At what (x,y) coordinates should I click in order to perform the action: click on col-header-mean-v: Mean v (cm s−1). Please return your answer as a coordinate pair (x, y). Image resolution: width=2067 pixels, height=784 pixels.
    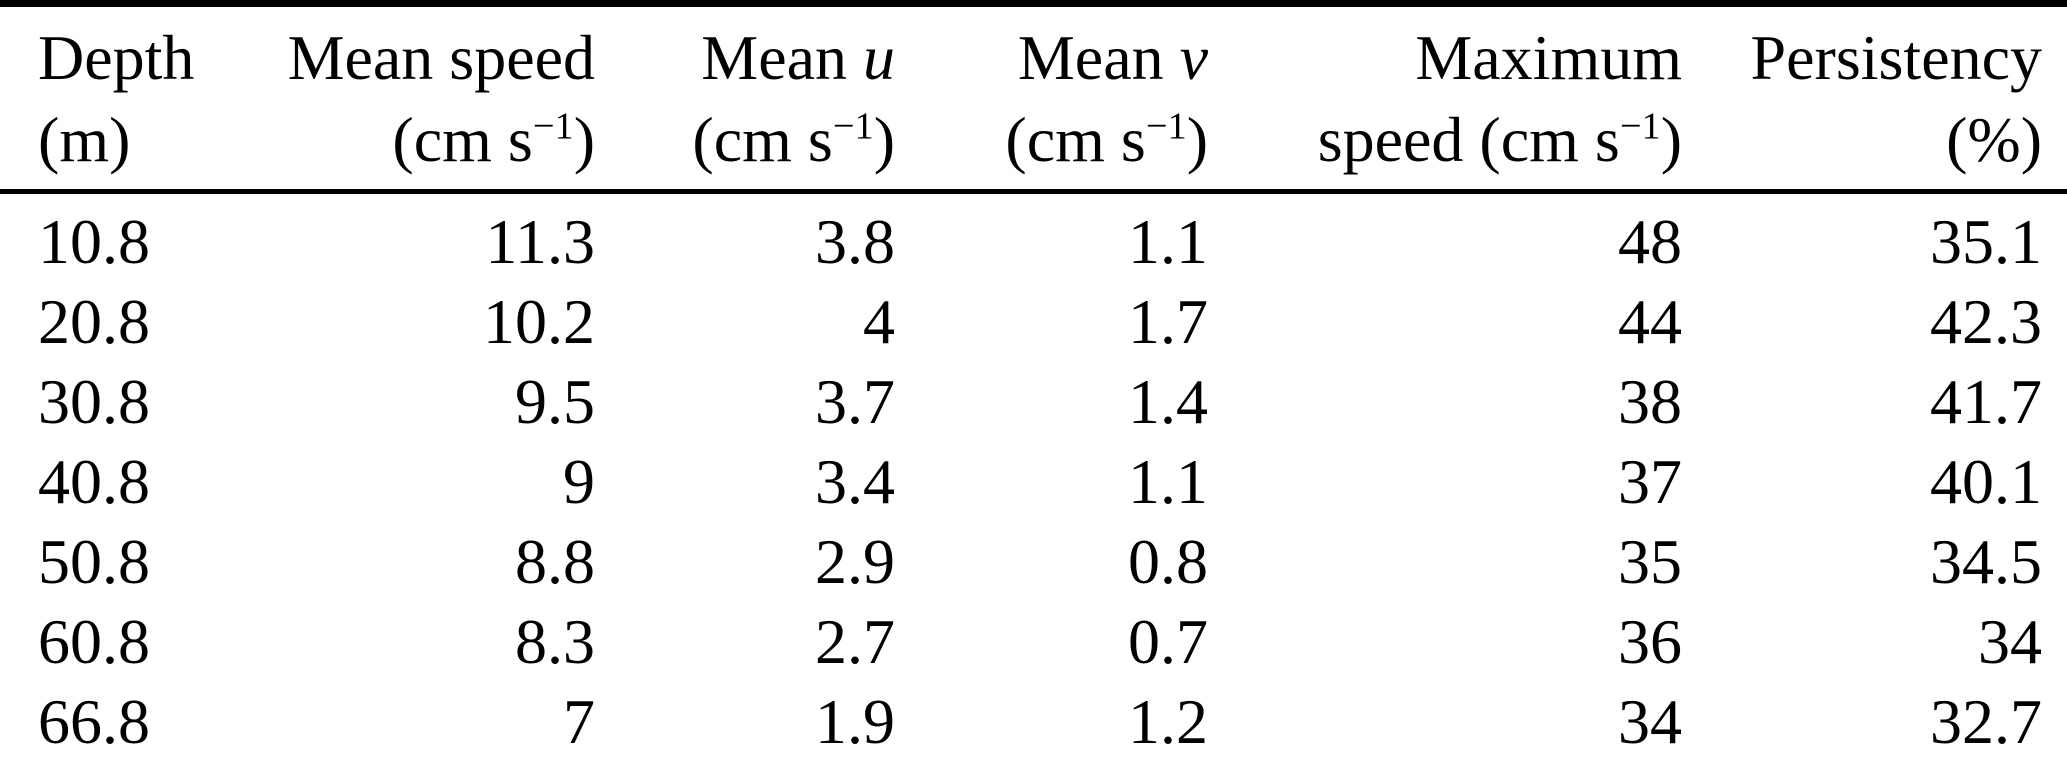
    Looking at the image, I should click on (1051, 98).